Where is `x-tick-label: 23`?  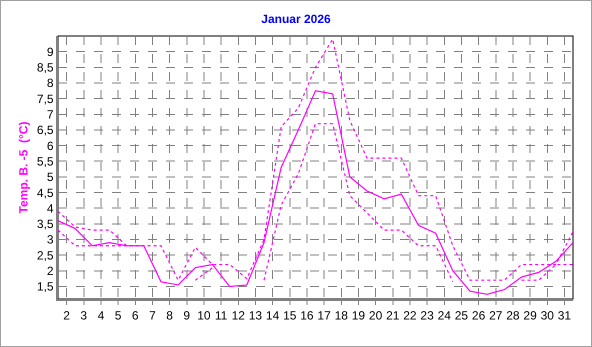 x-tick-label: 23 is located at coordinates (427, 315).